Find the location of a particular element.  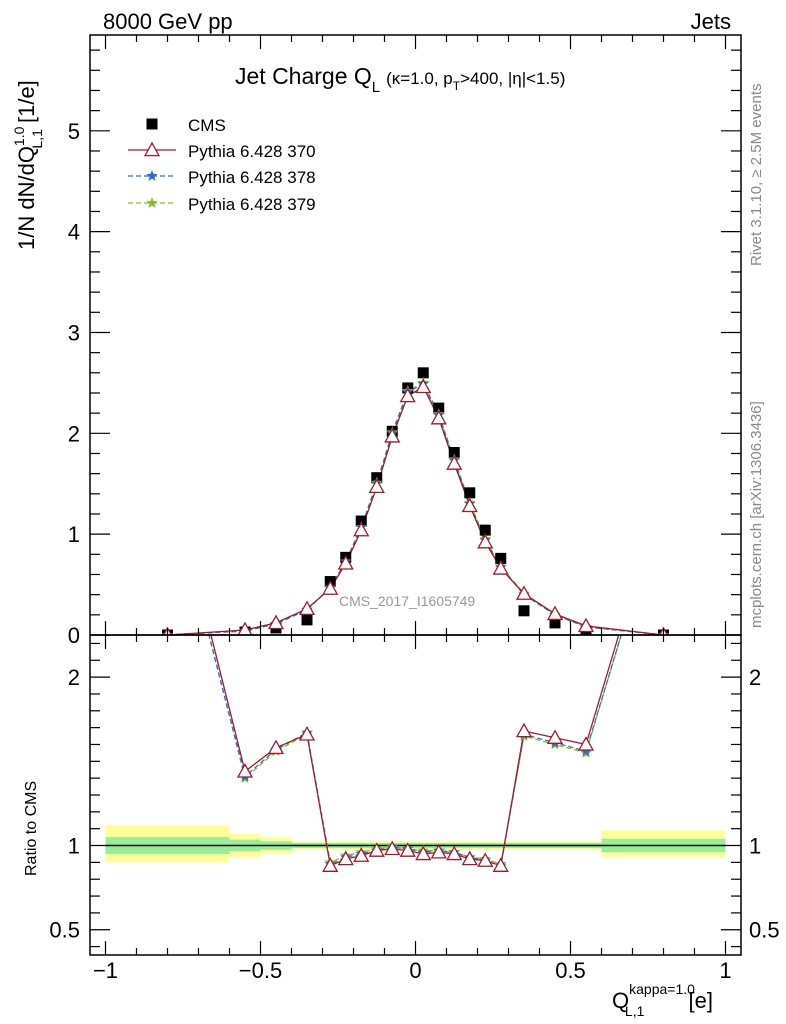

title-cuts-sub: T is located at coordinates (457, 86).